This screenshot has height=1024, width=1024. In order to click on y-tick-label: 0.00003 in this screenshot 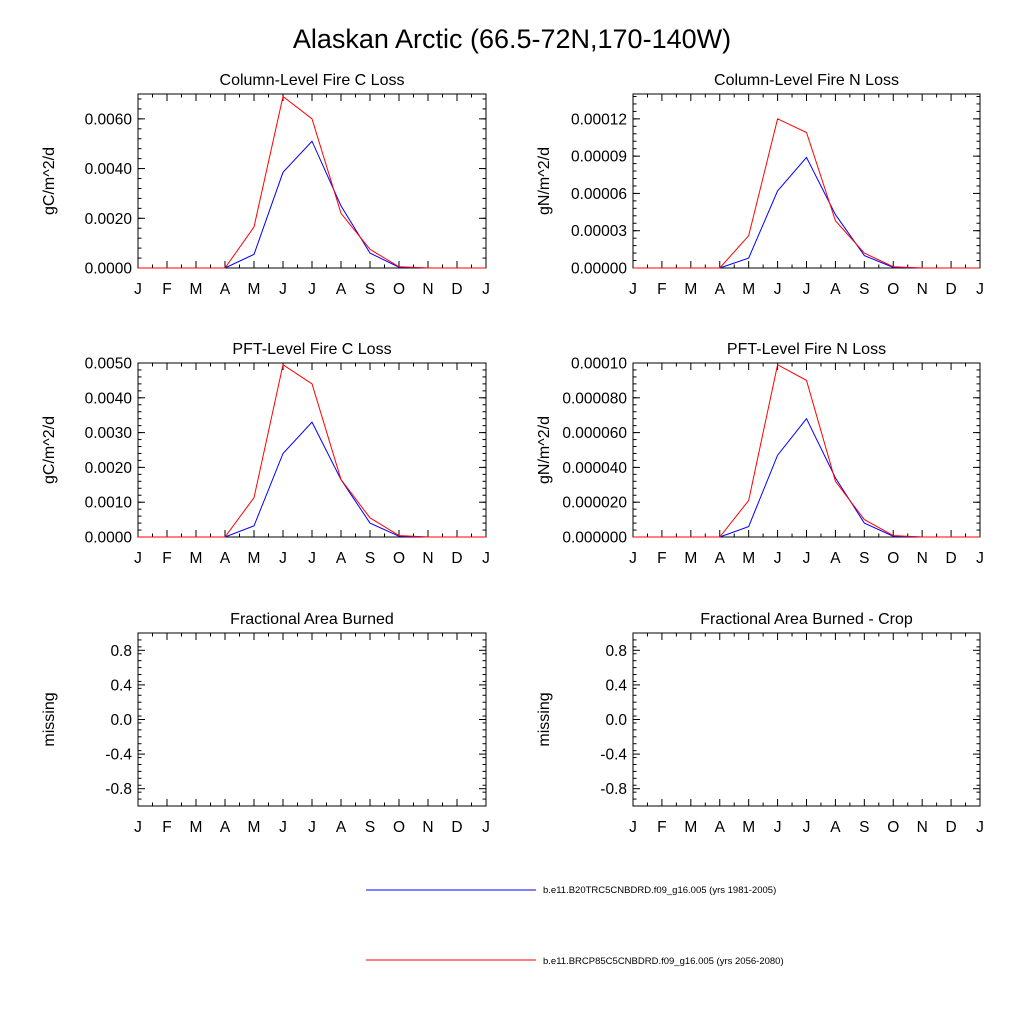, I will do `click(599, 231)`.